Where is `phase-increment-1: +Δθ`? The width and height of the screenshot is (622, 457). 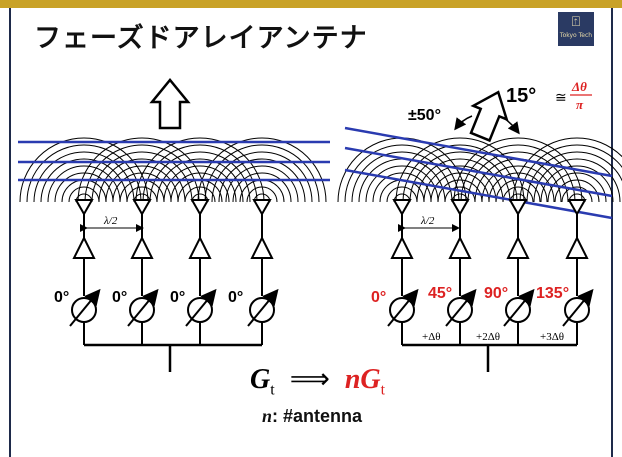 phase-increment-1: +Δθ is located at coordinates (431, 337).